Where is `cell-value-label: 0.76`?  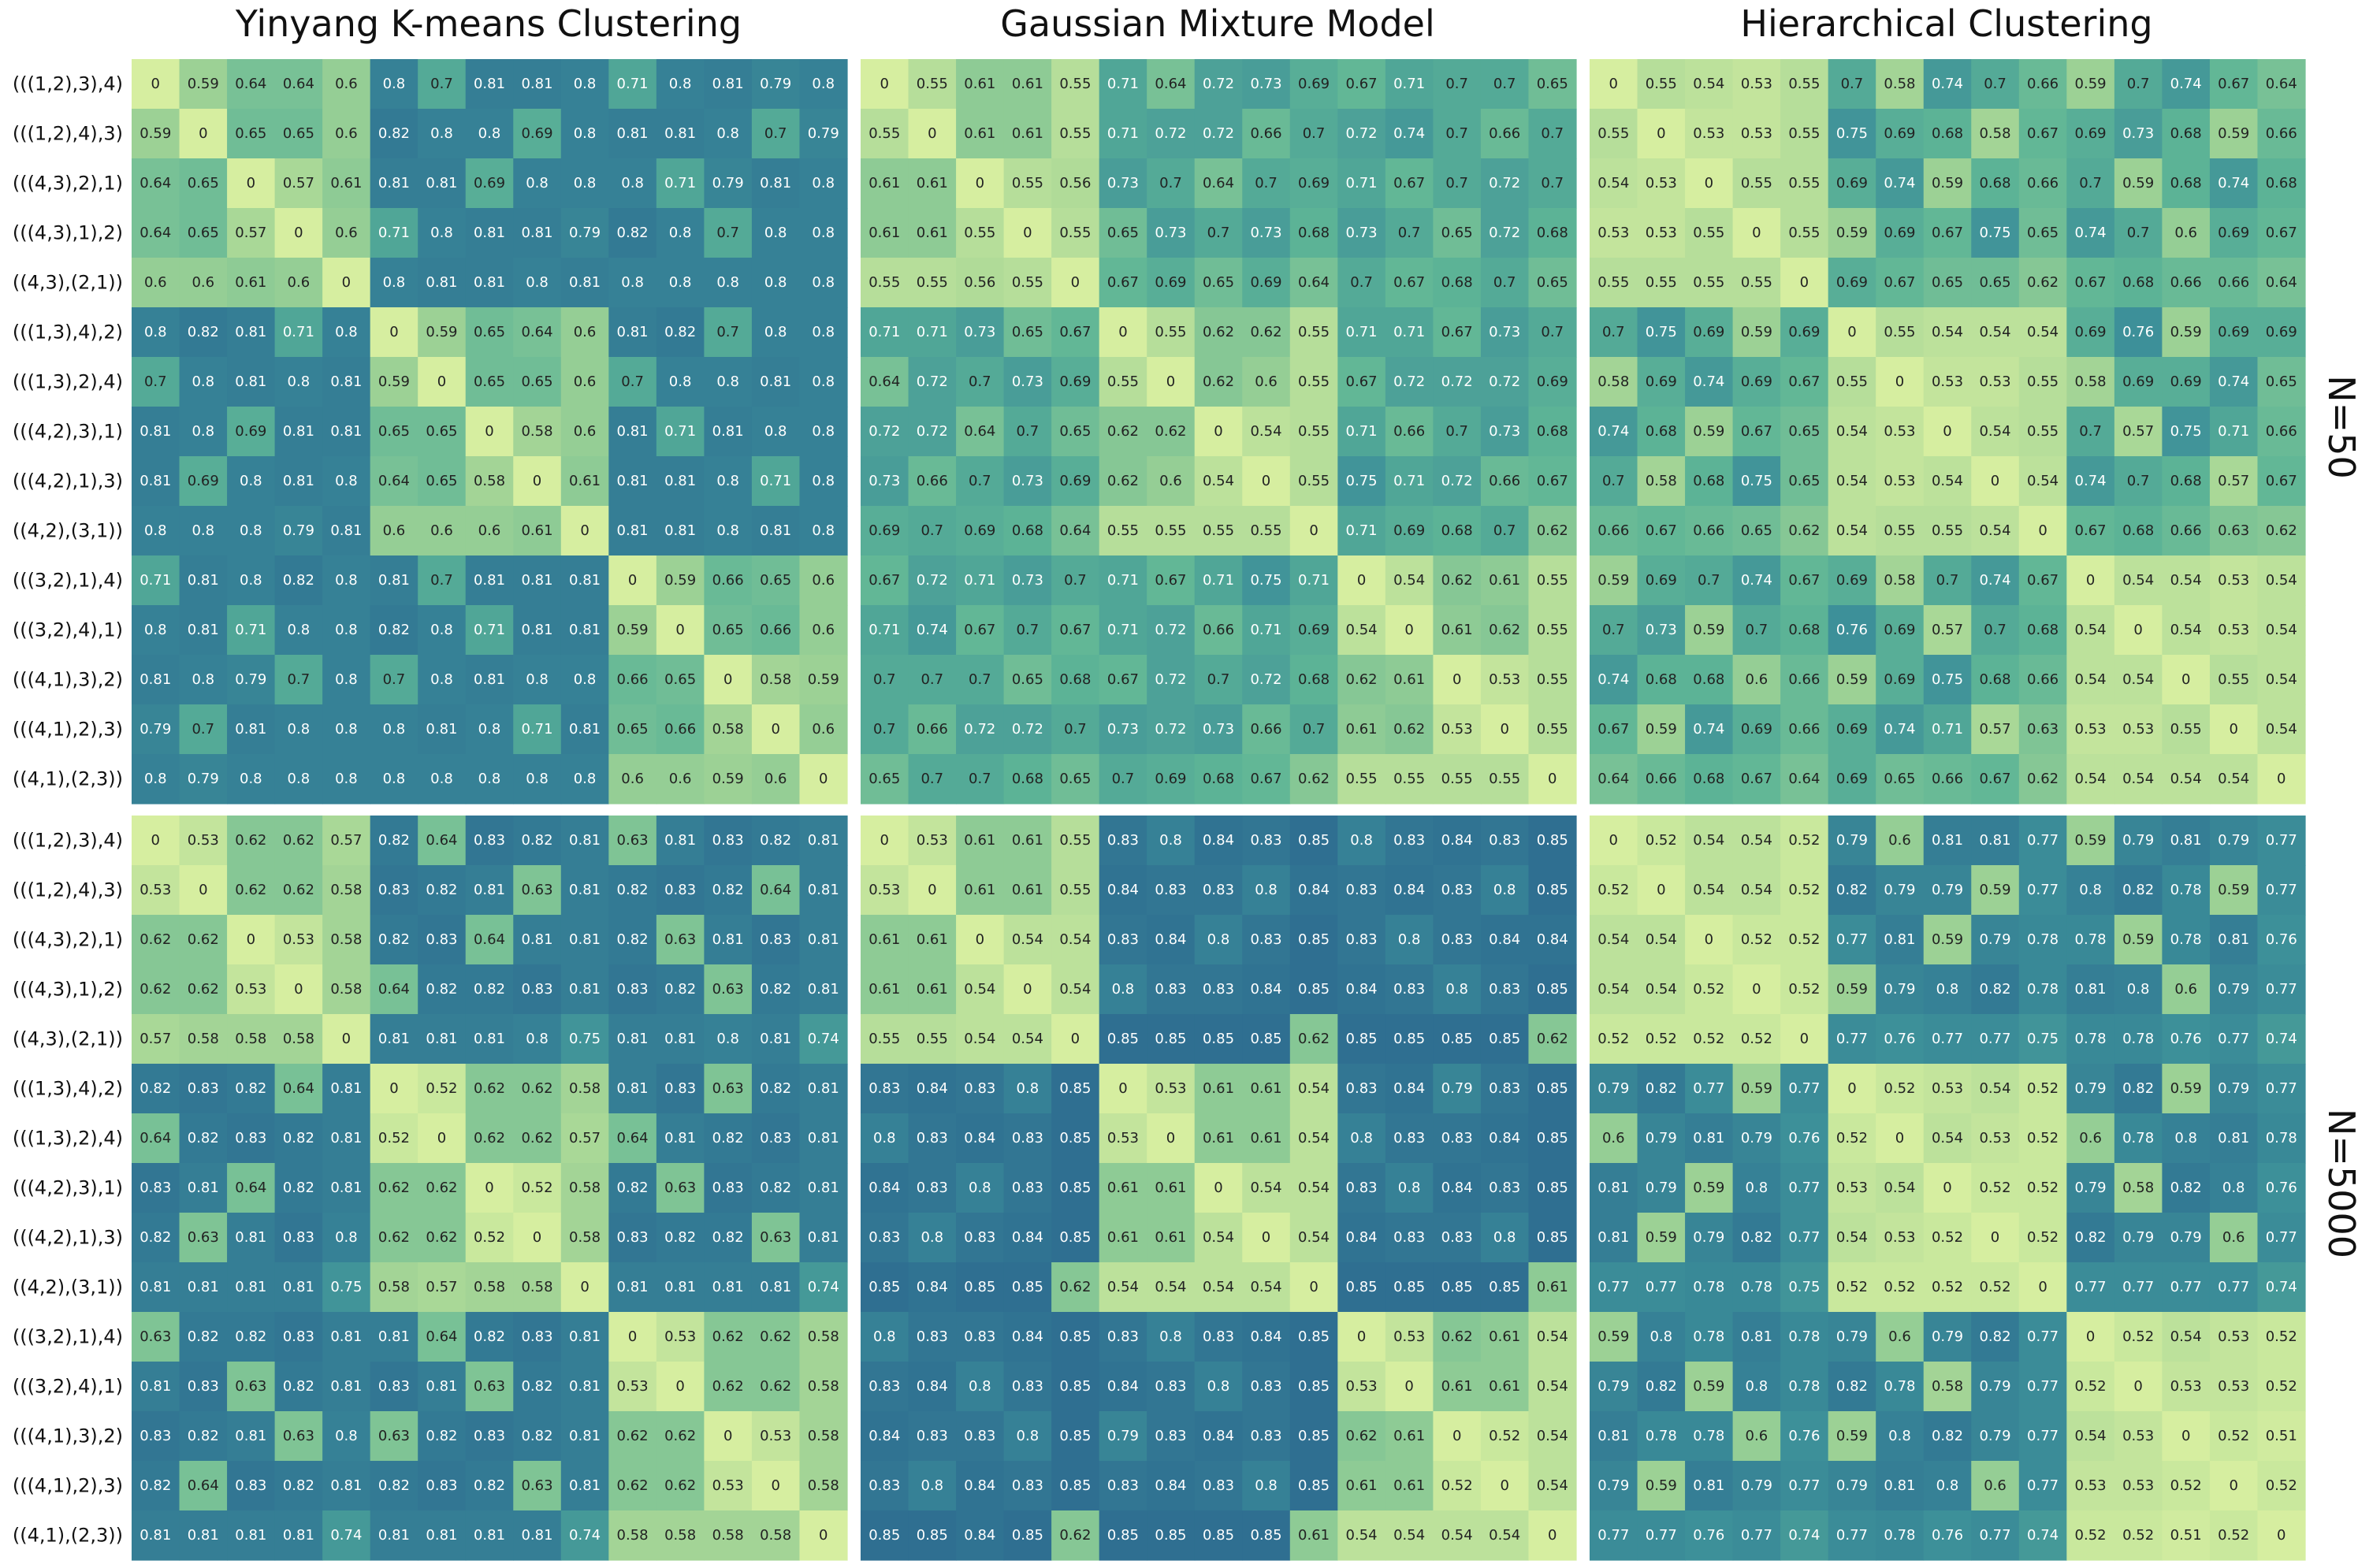
cell-value-label: 0.76 is located at coordinates (1899, 1039).